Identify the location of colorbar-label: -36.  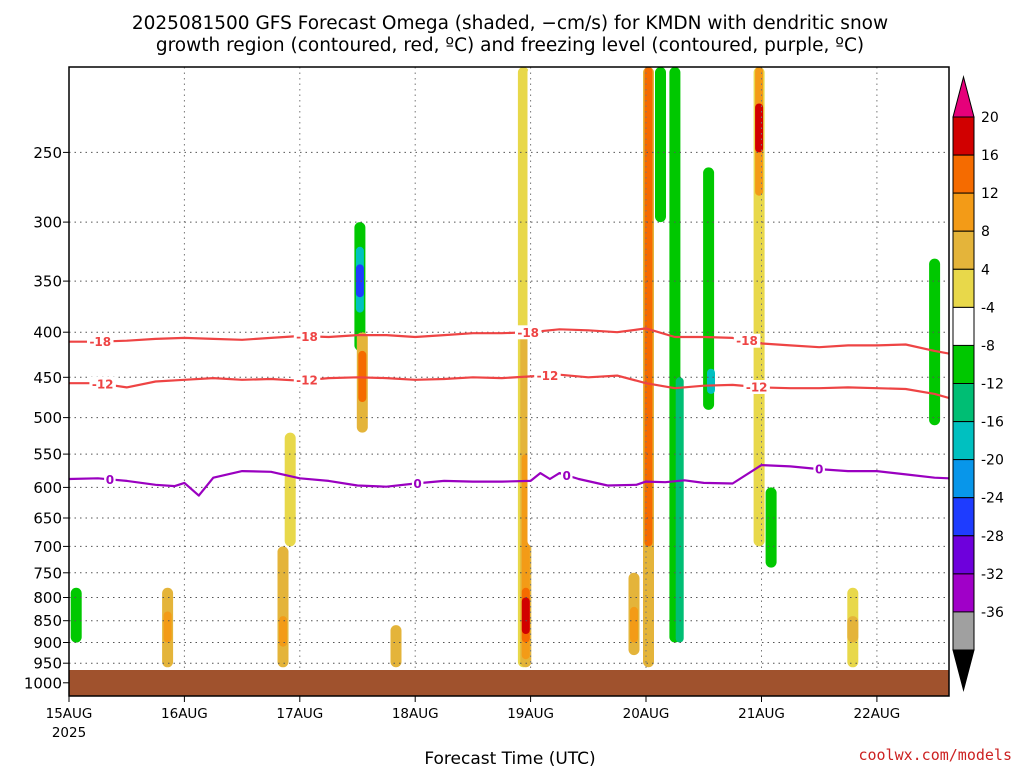
(992, 613).